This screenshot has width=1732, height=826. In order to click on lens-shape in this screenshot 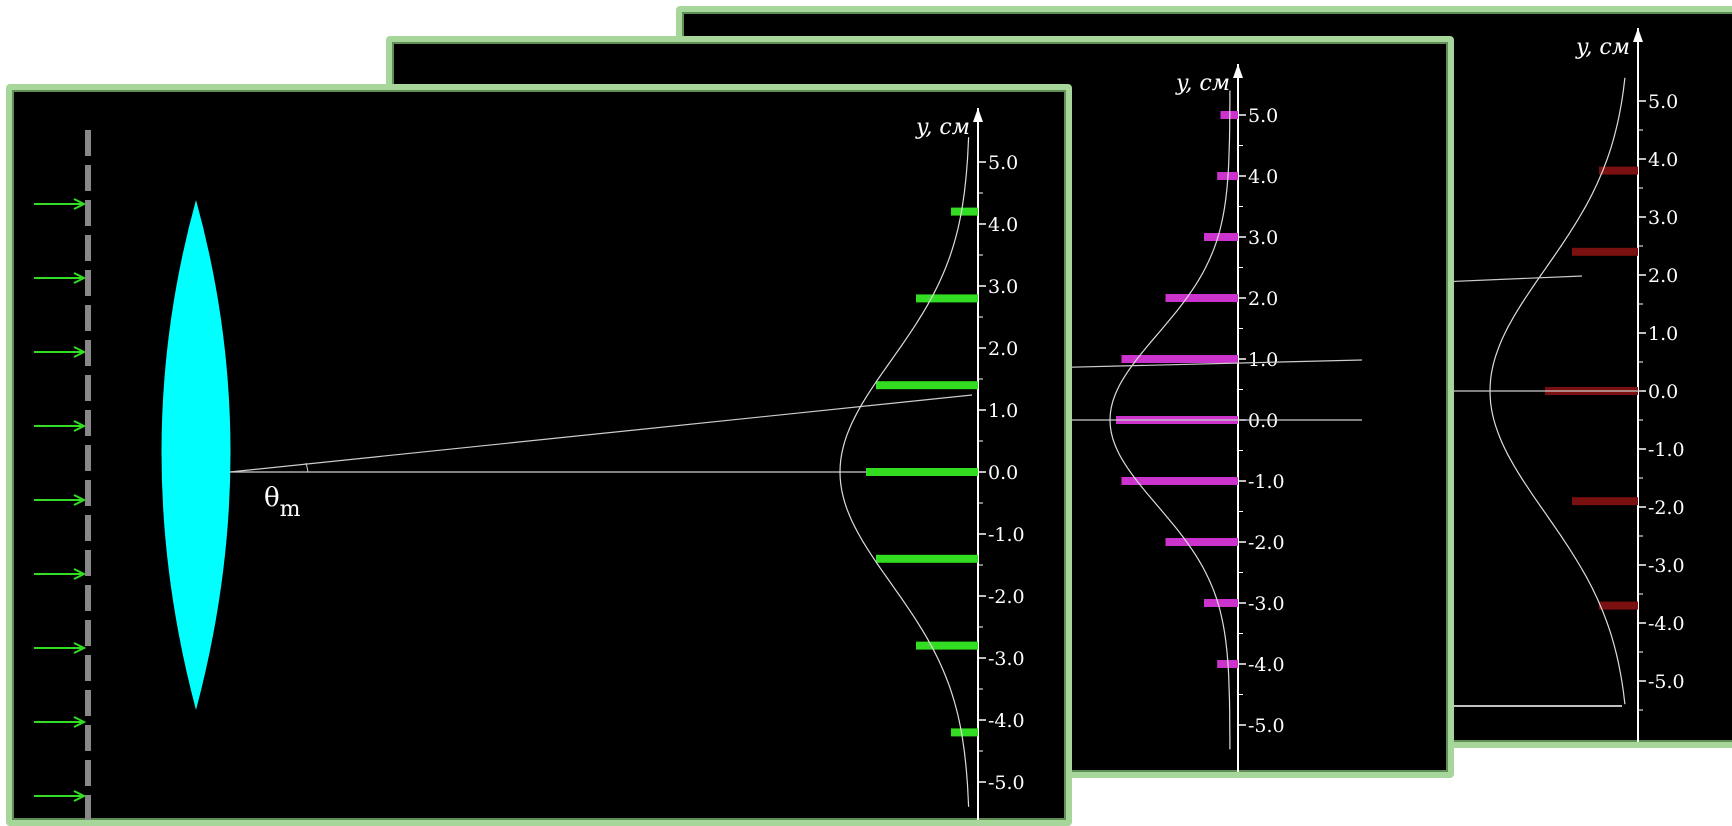, I will do `click(196, 455)`.